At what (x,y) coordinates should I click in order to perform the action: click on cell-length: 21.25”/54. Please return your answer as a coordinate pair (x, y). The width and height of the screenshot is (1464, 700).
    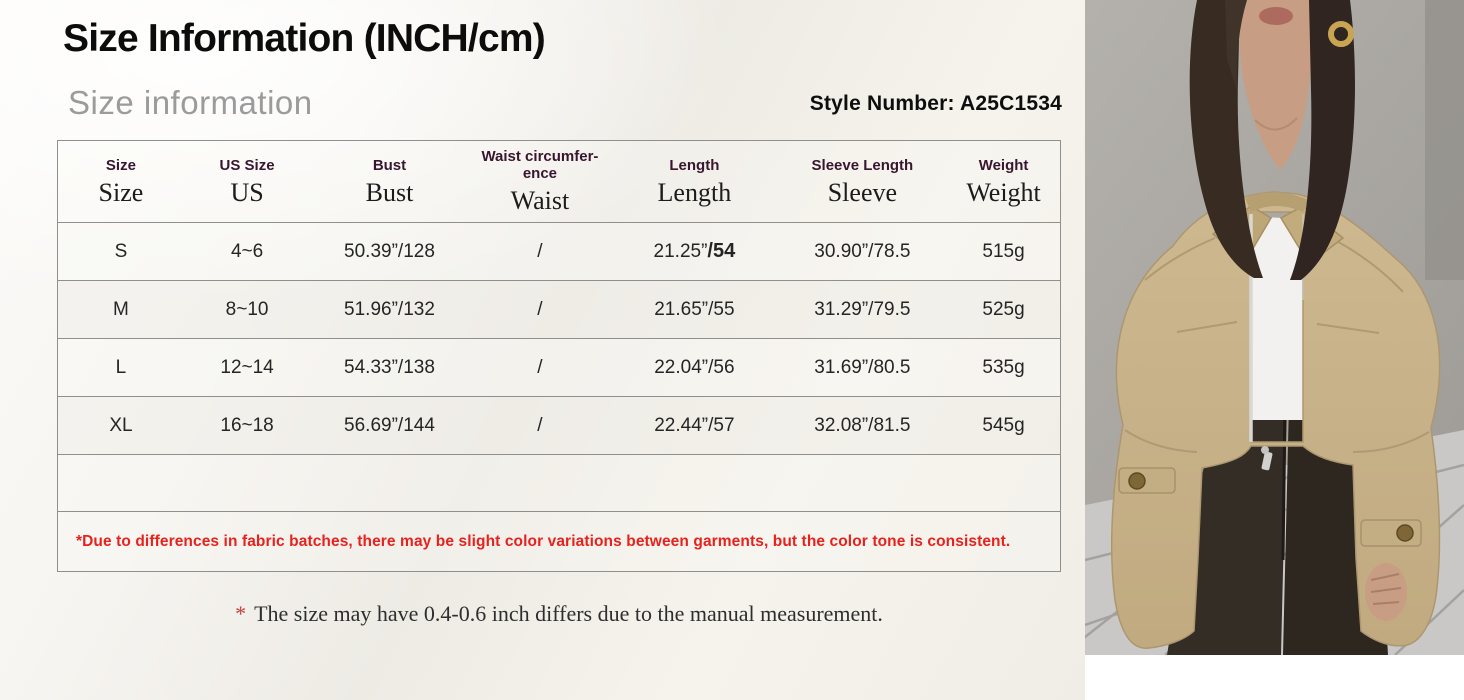
    Looking at the image, I should click on (694, 251).